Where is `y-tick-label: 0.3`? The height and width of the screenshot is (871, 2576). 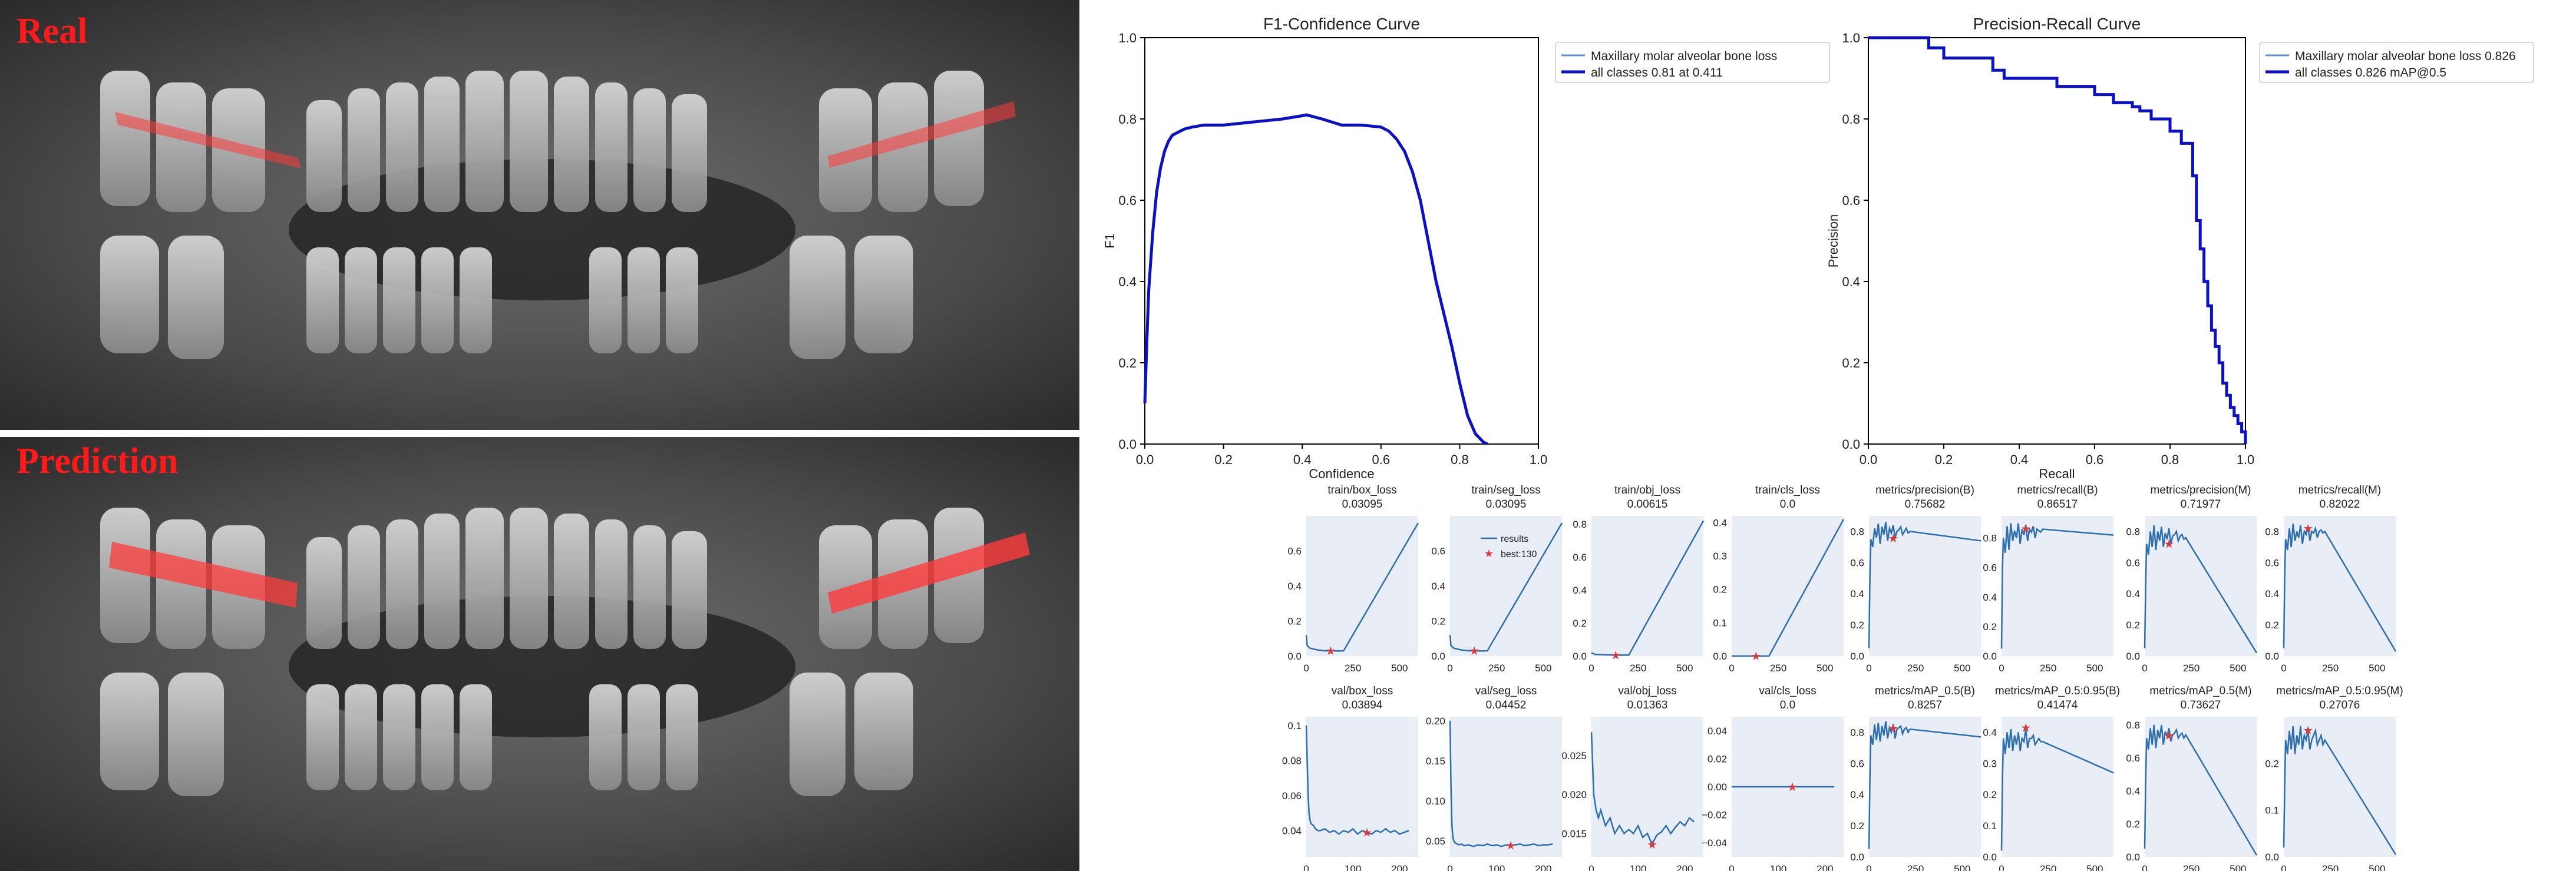 y-tick-label: 0.3 is located at coordinates (1720, 556).